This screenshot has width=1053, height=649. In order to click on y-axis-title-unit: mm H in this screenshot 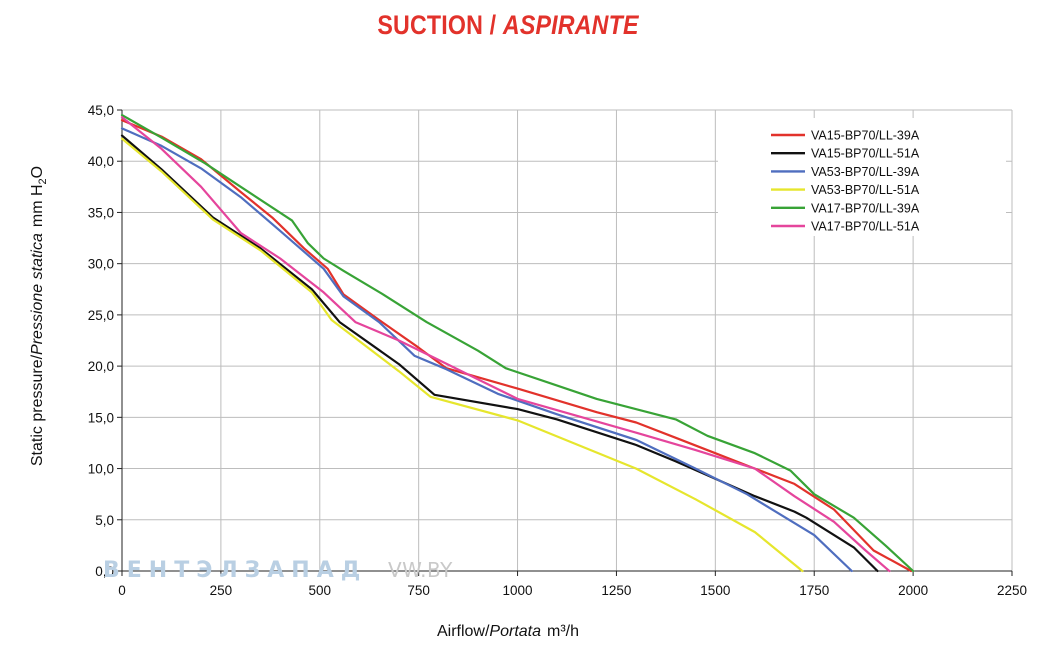, I will do `click(37, 205)`.